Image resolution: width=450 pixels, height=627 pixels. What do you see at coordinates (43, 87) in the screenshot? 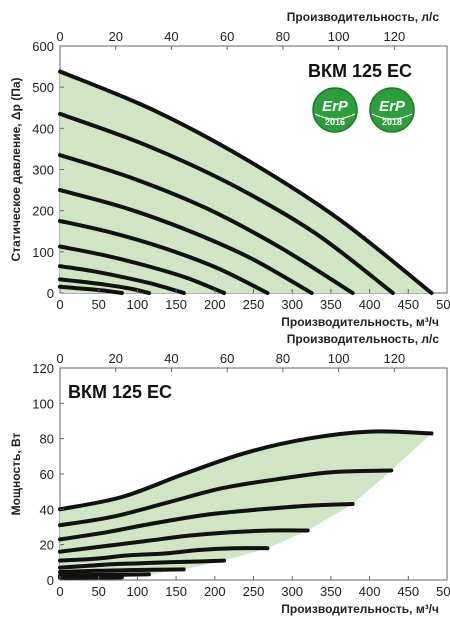
I see `y-tick-label: 500` at bounding box center [43, 87].